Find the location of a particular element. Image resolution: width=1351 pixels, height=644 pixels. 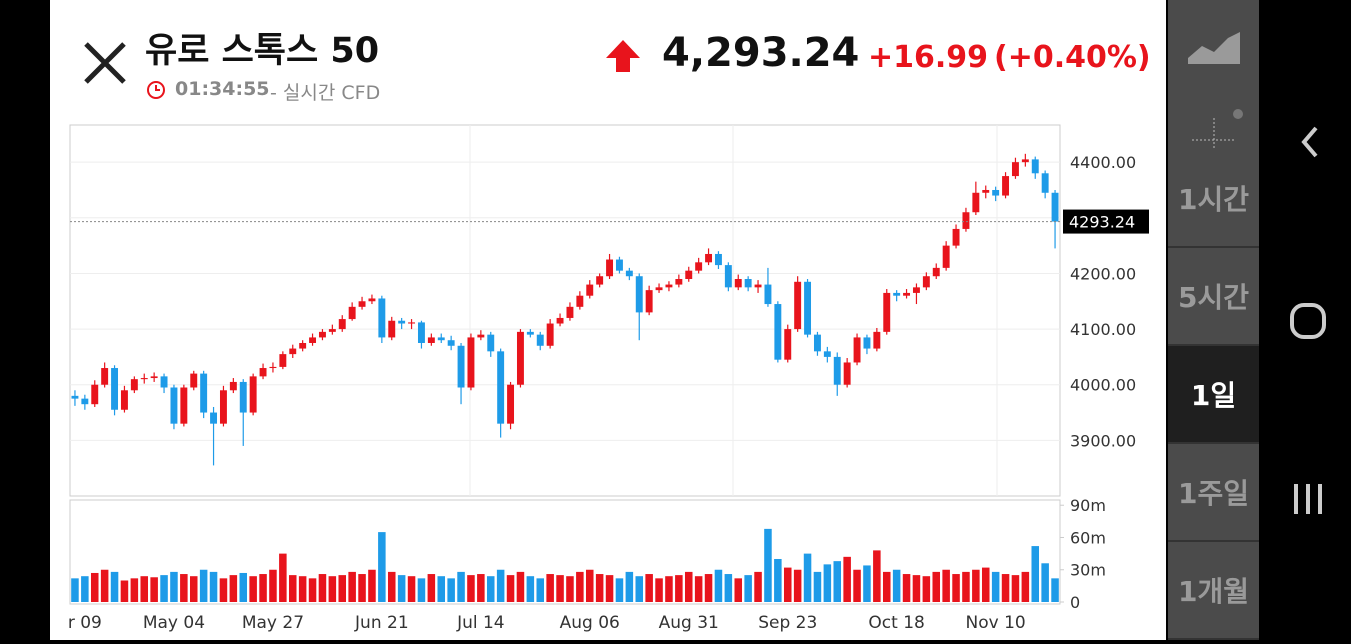

interval-button: 1일 is located at coordinates (1213, 395).